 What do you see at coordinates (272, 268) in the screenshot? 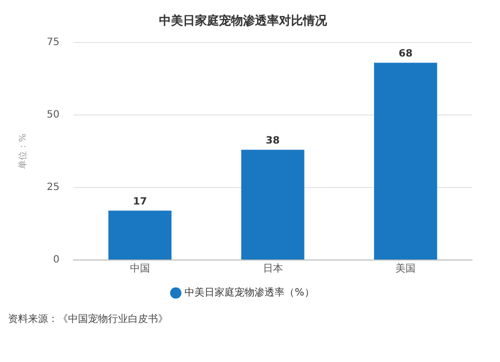
I see `x-tick-label: 日本` at bounding box center [272, 268].